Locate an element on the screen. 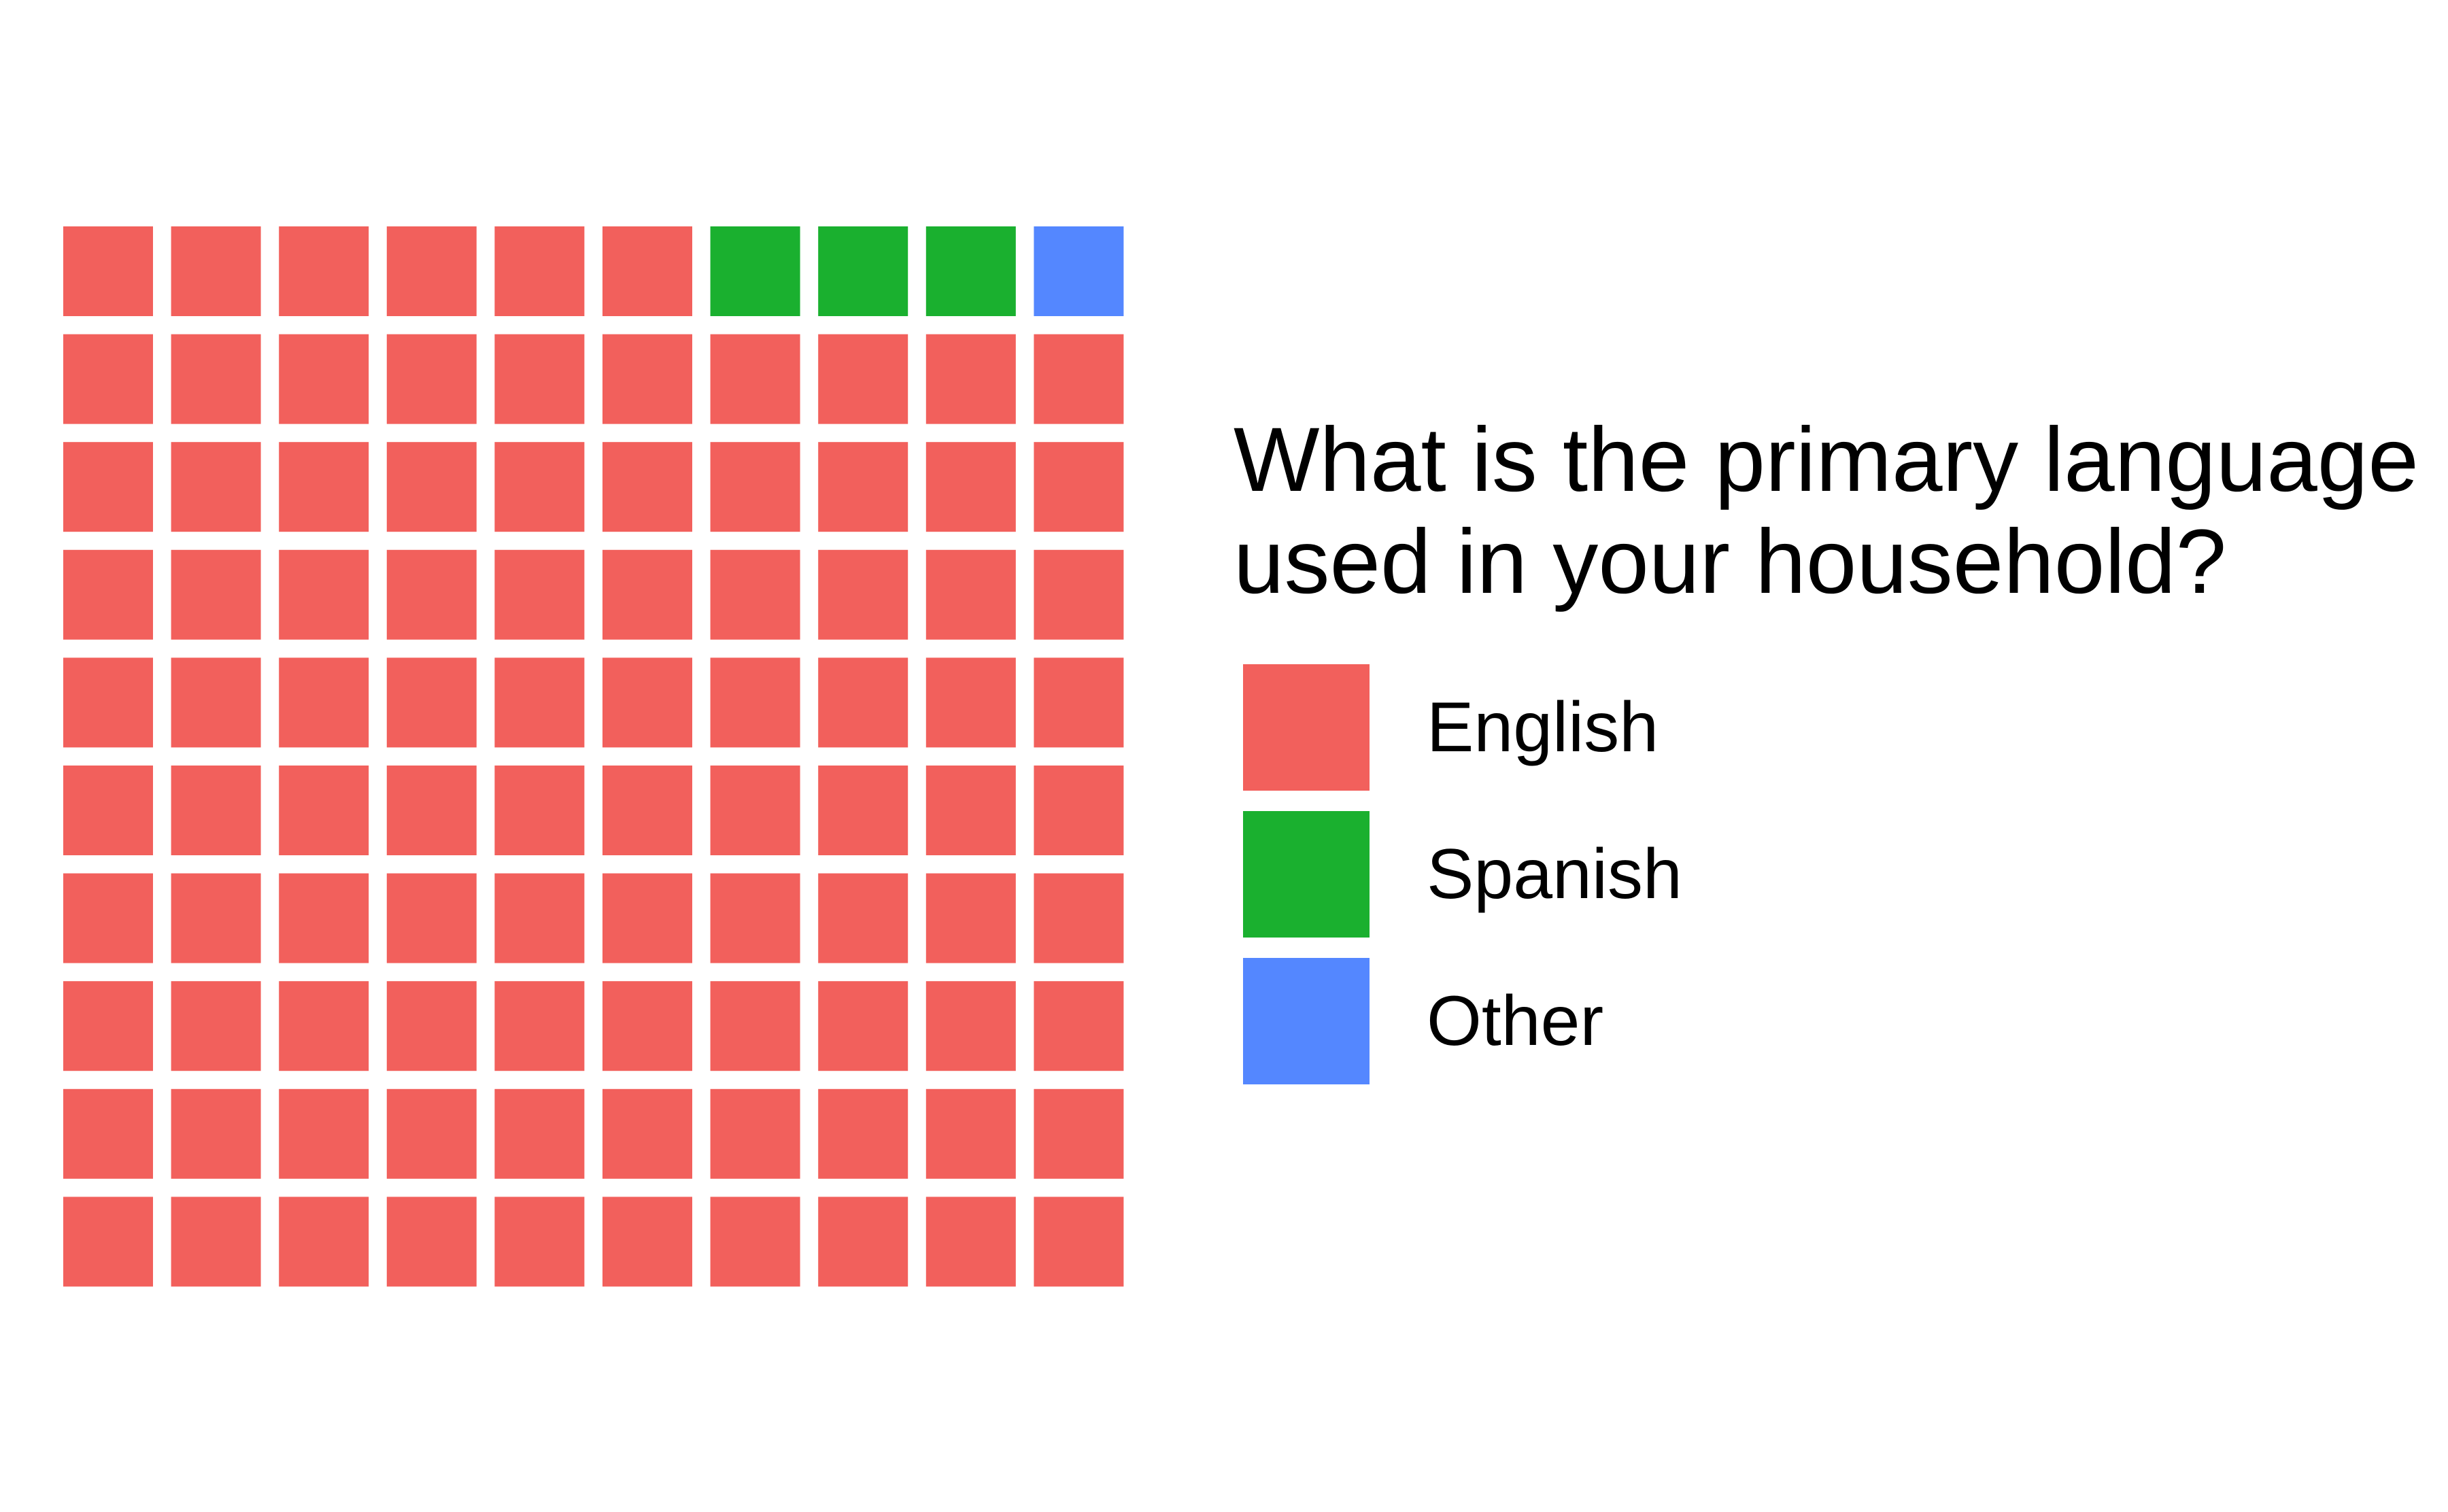  legend-label-other: Other is located at coordinates (1516, 1022).